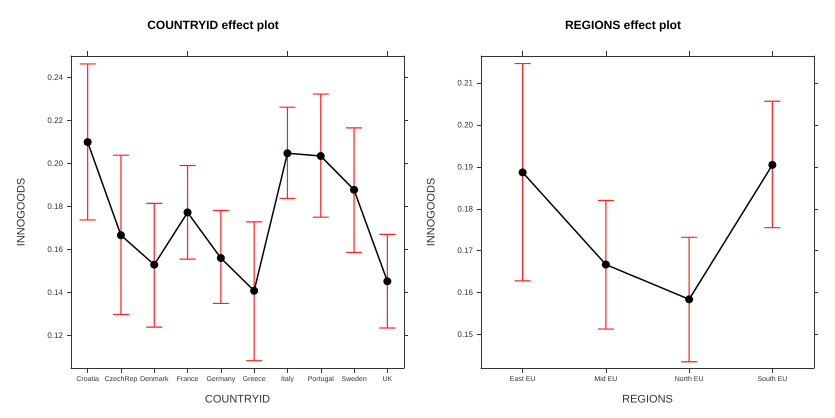 The height and width of the screenshot is (418, 835). Describe the element at coordinates (647, 400) in the screenshot. I see `x-axis-title: REGIONS` at that location.